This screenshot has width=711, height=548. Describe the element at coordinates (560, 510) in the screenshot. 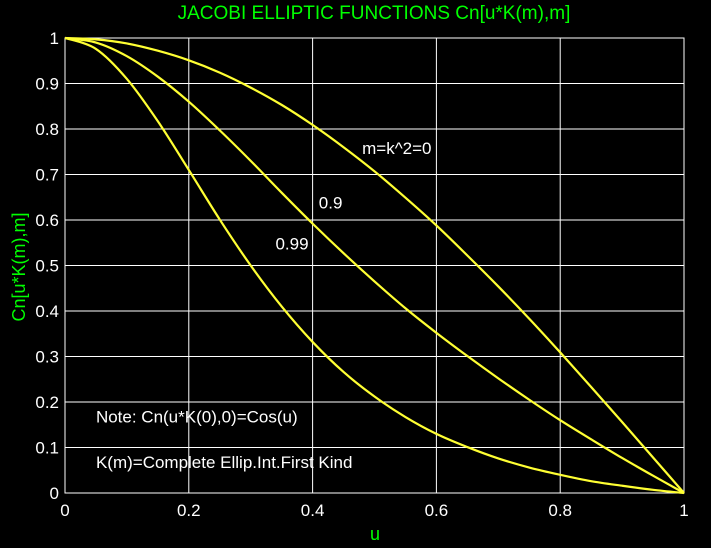

I see `x-tick-label: 0.8` at that location.